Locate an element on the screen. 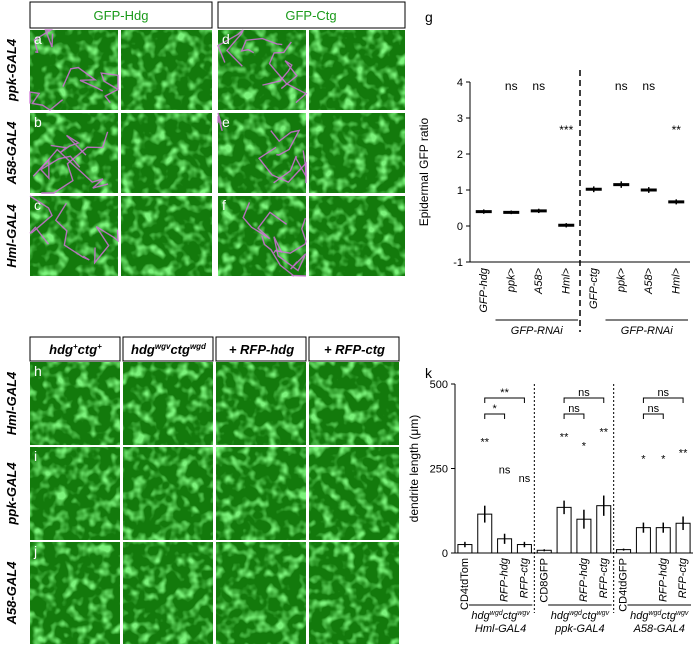  panel-letter: f is located at coordinates (224, 205).